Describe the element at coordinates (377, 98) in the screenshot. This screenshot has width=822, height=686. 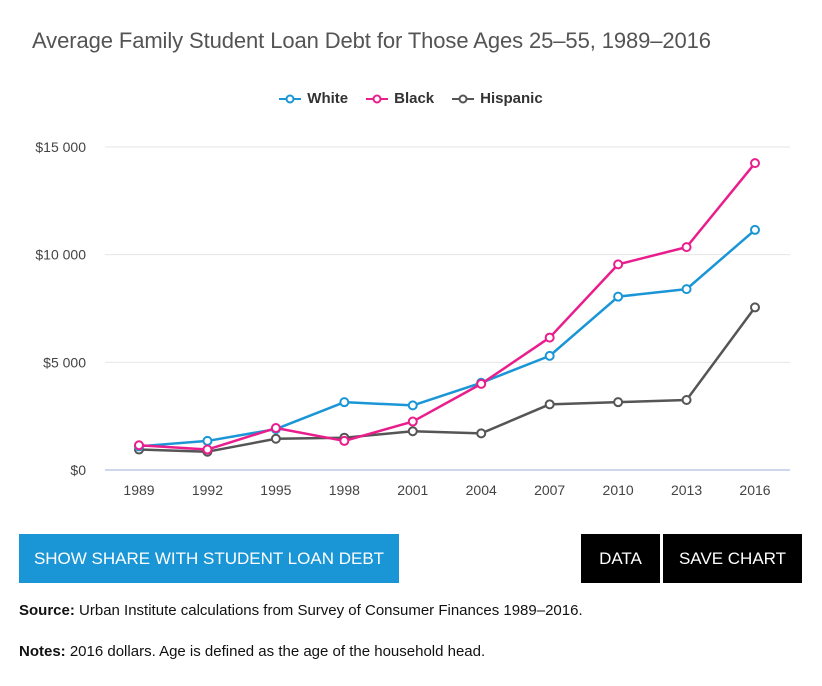
I see `legend-marker-black` at that location.